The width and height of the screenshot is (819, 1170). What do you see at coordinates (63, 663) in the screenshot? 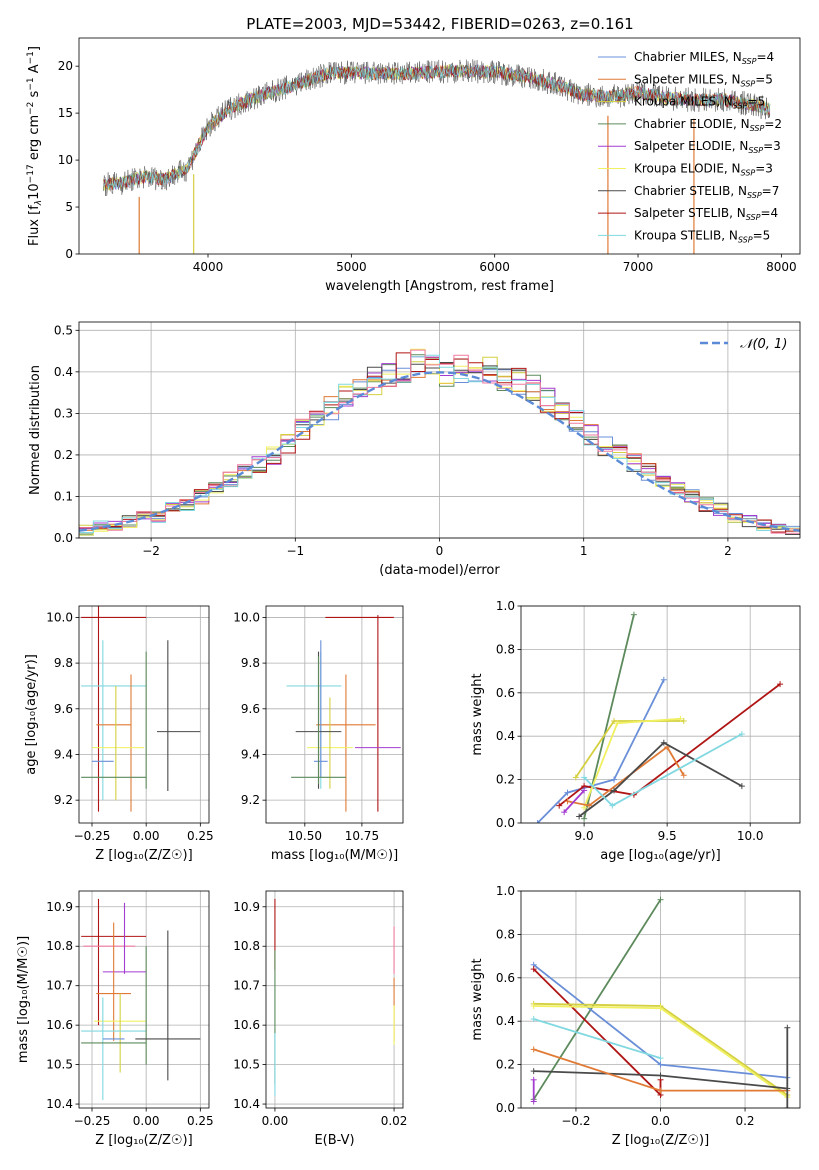
I see `y-tick-label: 9.8` at bounding box center [63, 663].